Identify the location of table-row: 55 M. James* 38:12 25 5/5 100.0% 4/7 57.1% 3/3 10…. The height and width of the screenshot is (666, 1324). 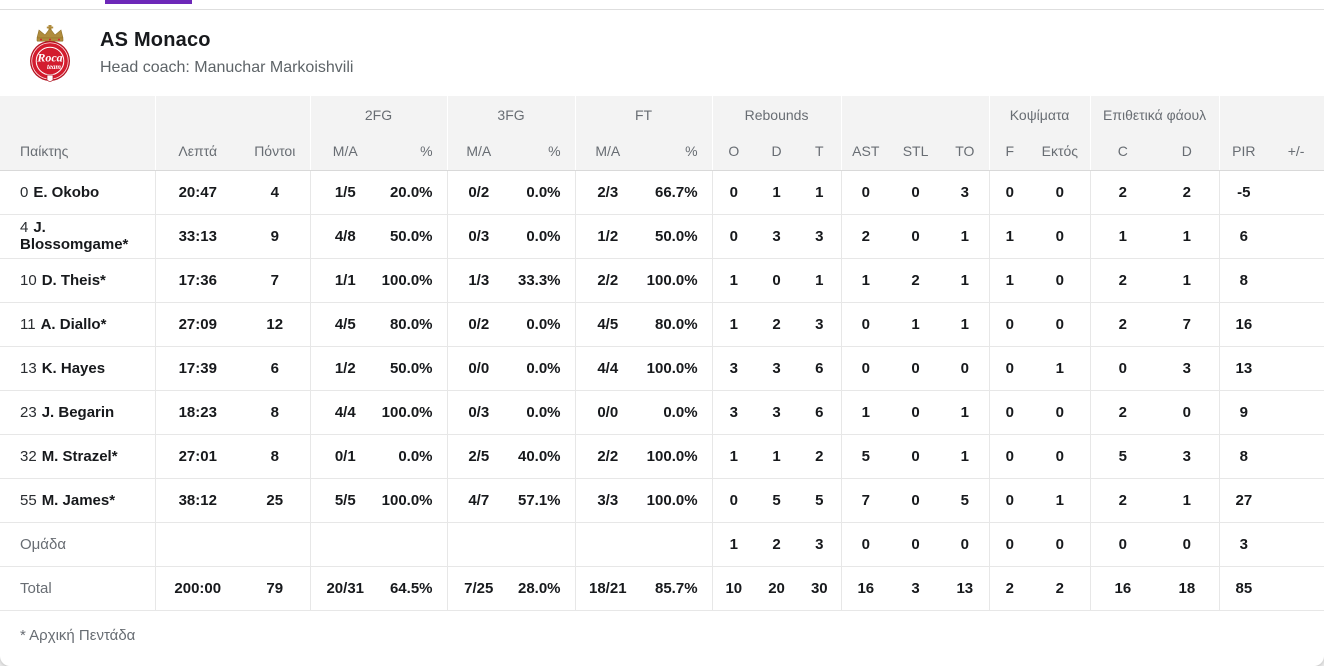
(662, 500).